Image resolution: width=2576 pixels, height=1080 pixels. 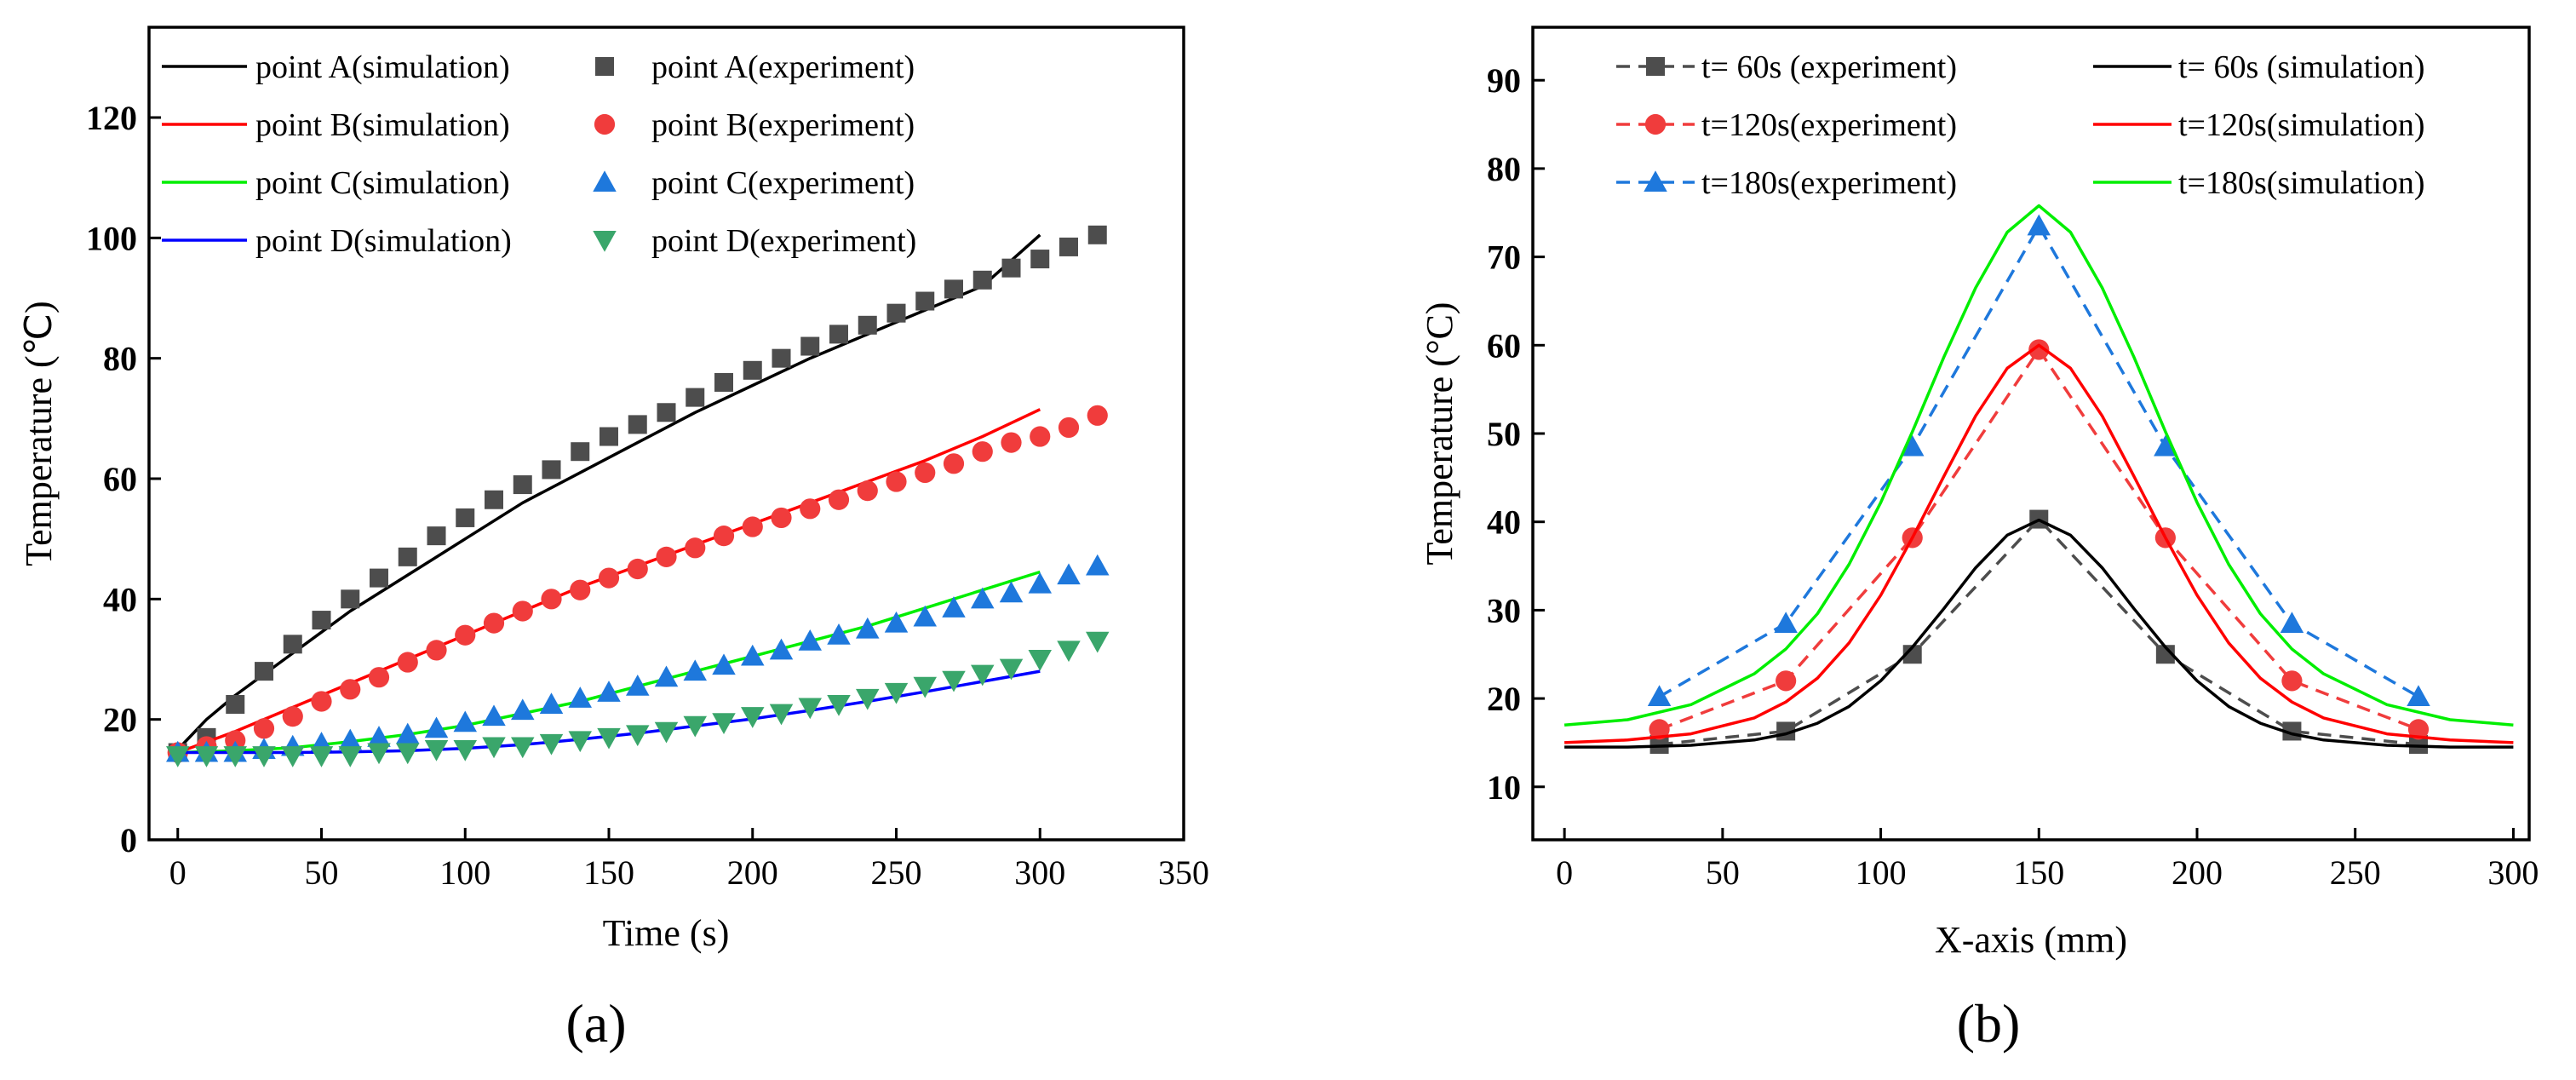 What do you see at coordinates (111, 118) in the screenshot?
I see `chart-a-ytick-label-6: 120` at bounding box center [111, 118].